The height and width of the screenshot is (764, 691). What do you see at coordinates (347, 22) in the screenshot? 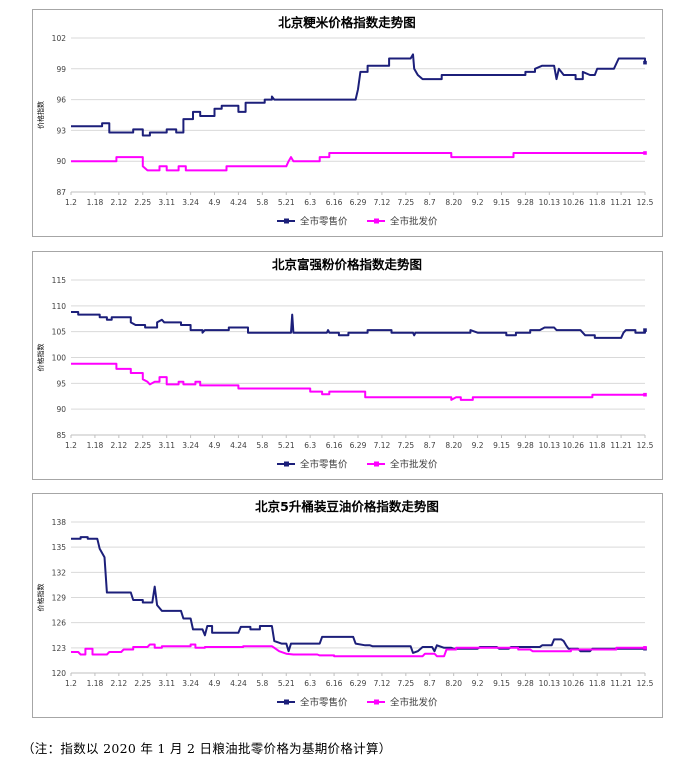
I see `chart-title: 北京粳米价格指数走势图` at bounding box center [347, 22].